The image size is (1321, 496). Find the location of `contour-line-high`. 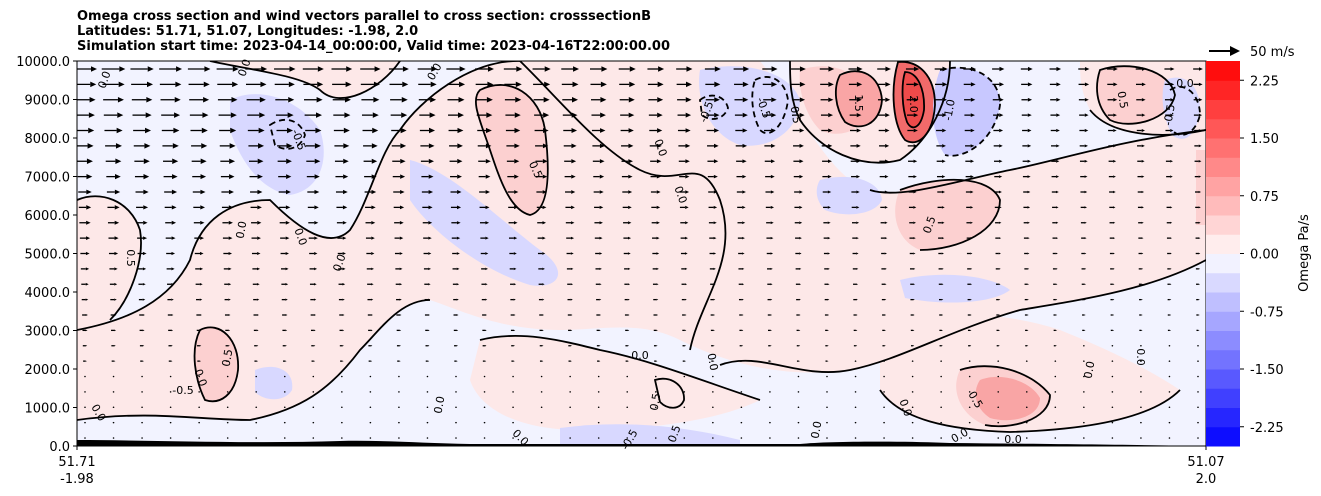

contour-line-high is located at coordinates (914, 102).